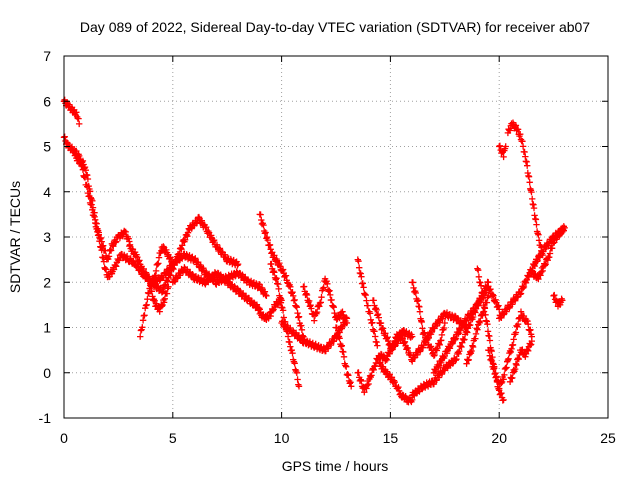 This screenshot has height=480, width=640. Describe the element at coordinates (47, 147) in the screenshot. I see `y-tick-label: 5` at that location.